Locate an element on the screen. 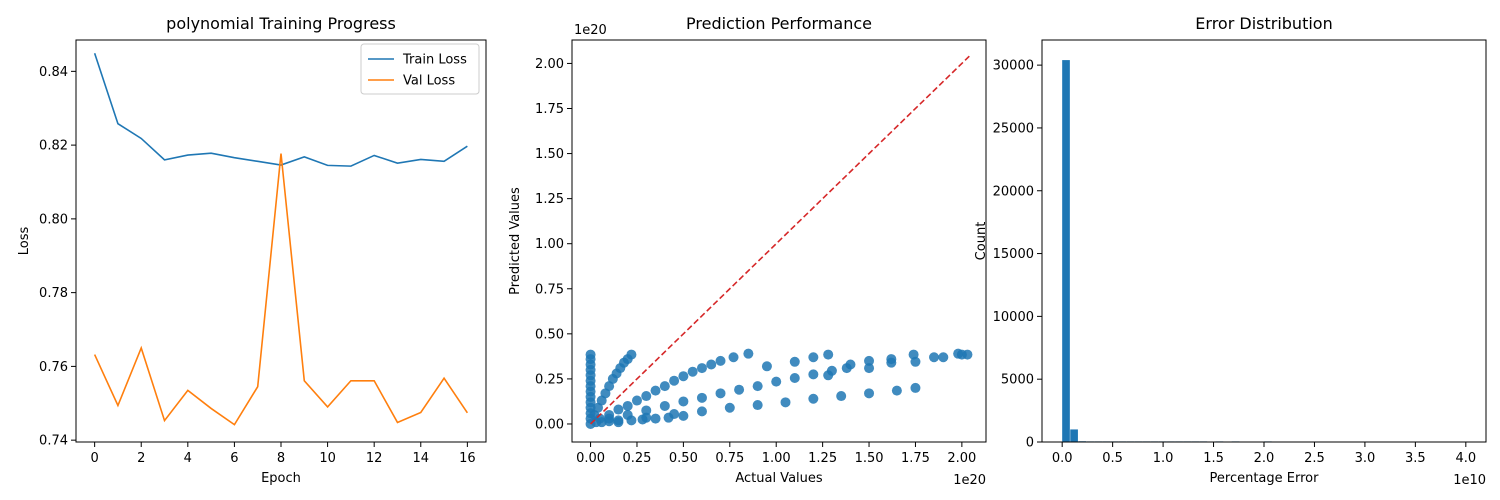  x-tick-label: 4 is located at coordinates (188, 458).